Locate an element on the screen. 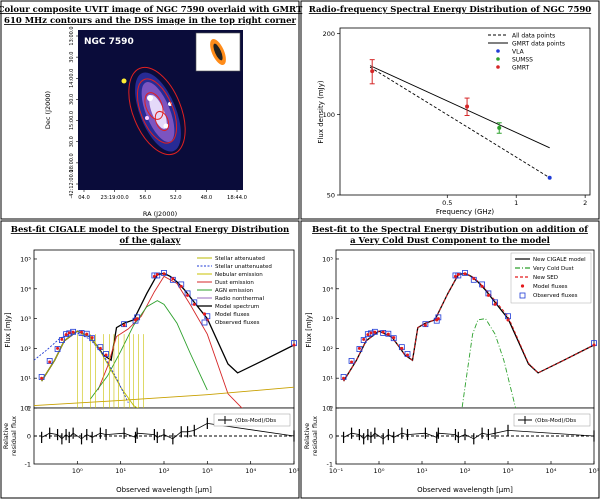 Image resolution: width=600 pixels, height=503 pixels. vcd-ylabel: Flux [mJy] is located at coordinates (309, 330).